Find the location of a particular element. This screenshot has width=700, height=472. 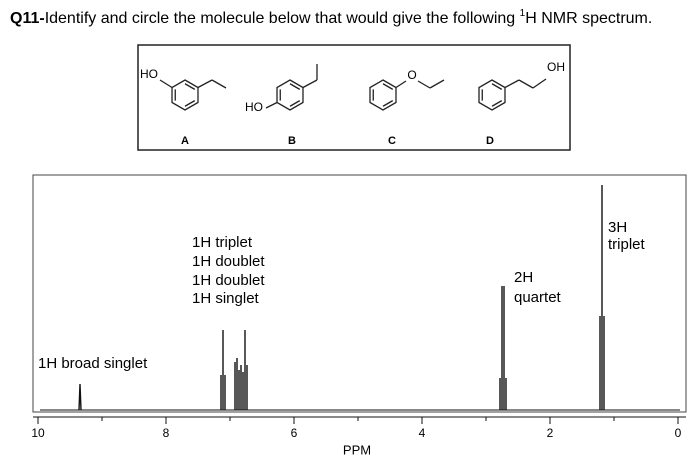

superscript: 1 is located at coordinates (523, 13).